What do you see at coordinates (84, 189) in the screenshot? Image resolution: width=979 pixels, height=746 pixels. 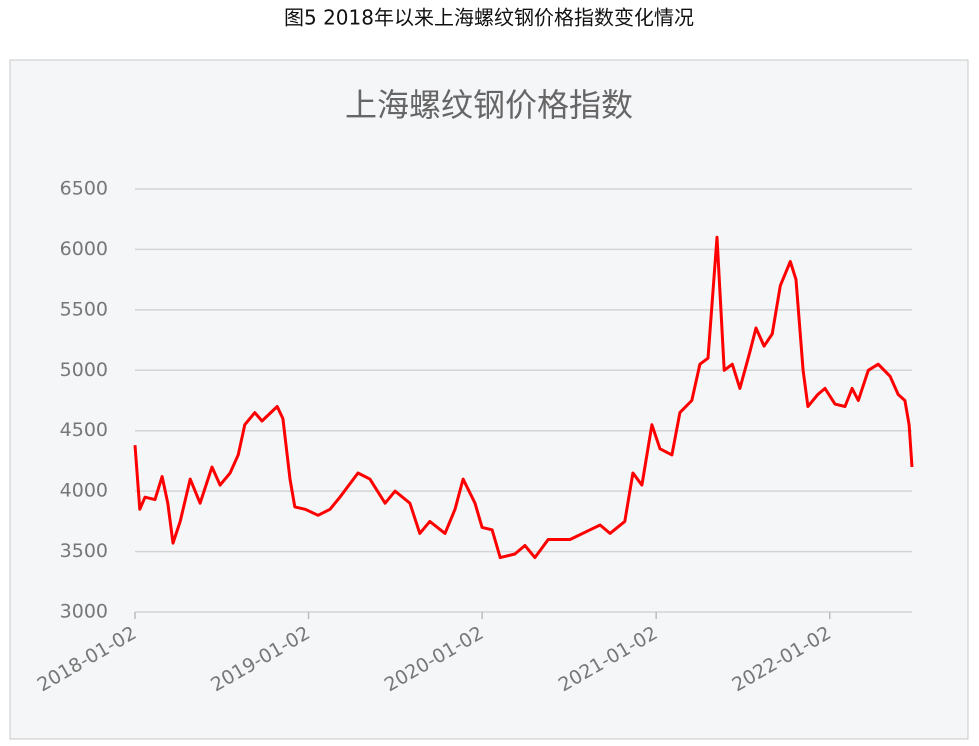 I see `y-tick-label: 6500` at bounding box center [84, 189].